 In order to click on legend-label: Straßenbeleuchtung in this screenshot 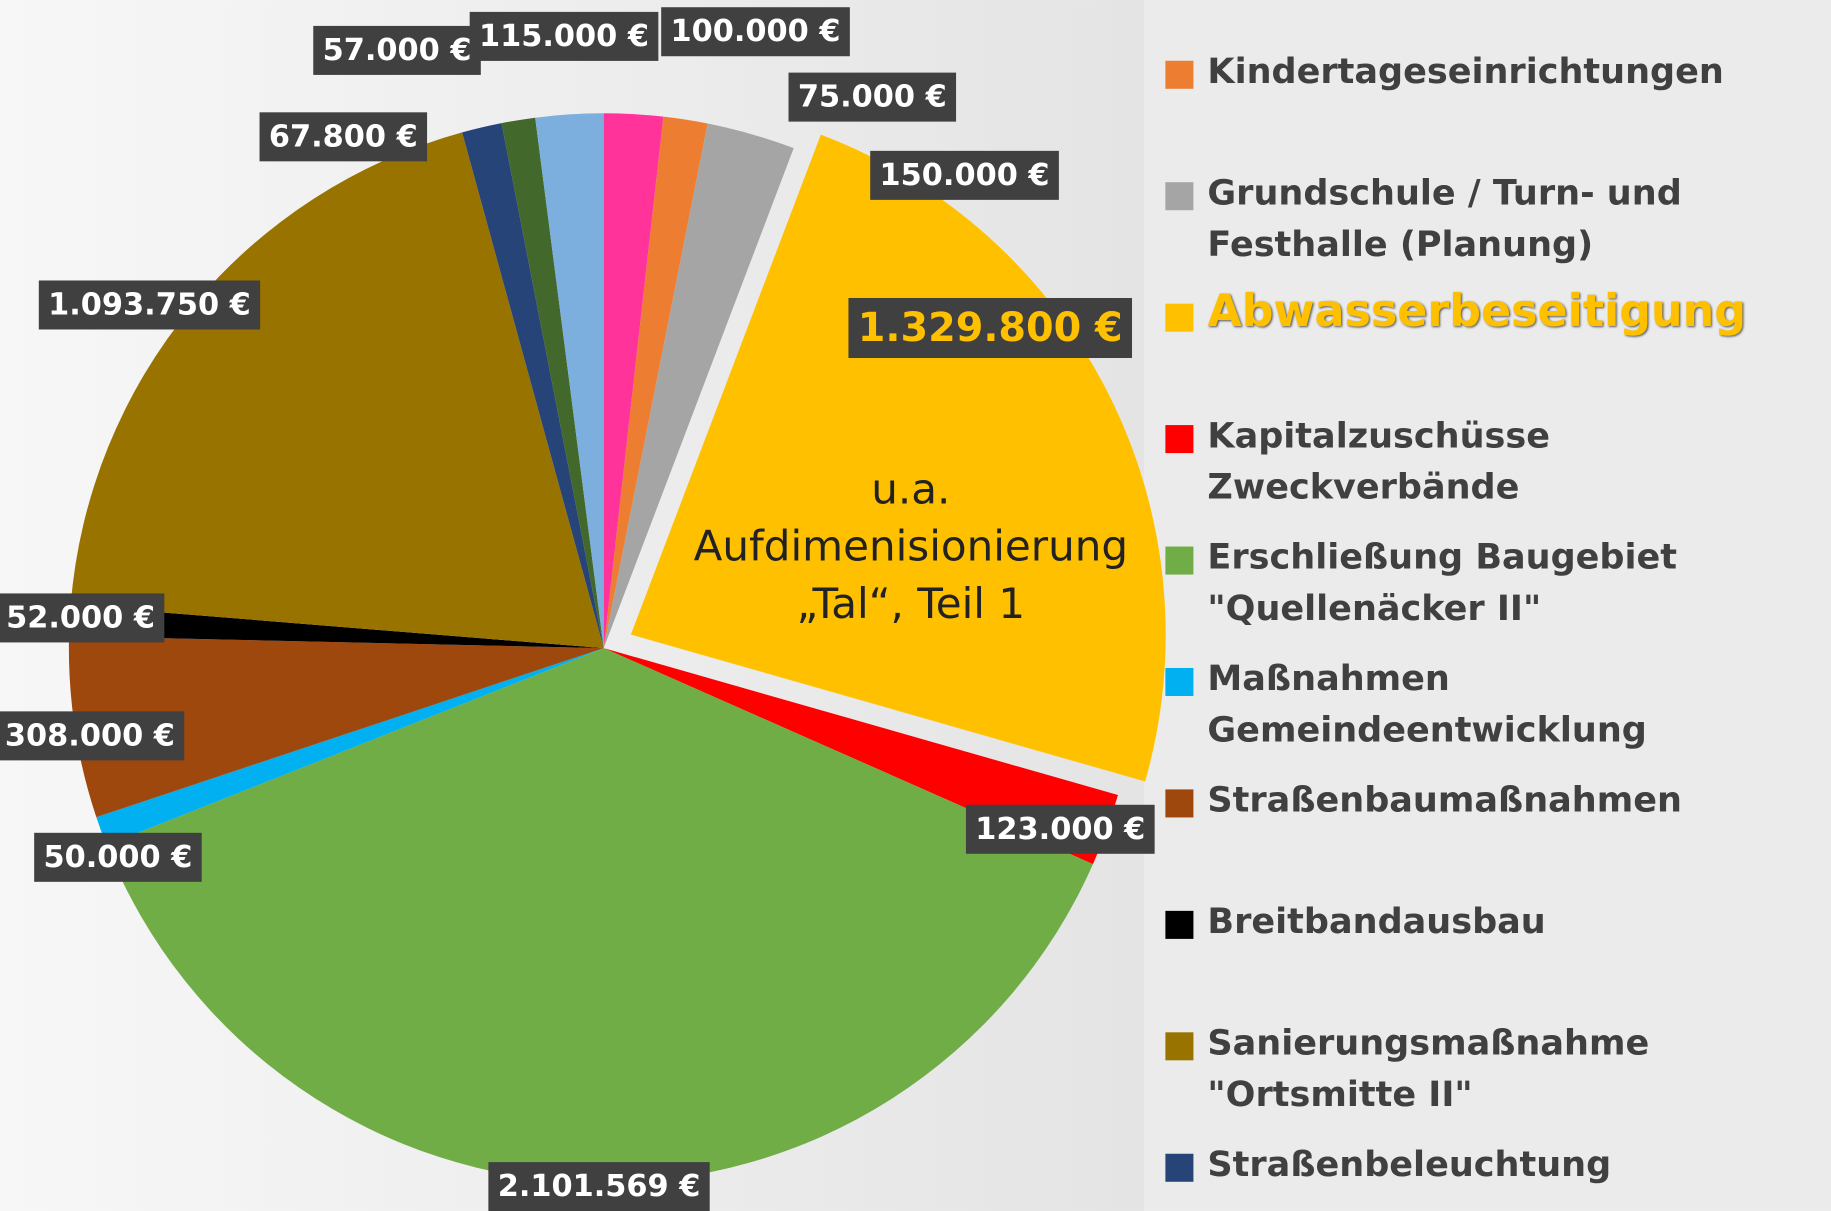, I will do `click(1409, 1165)`.